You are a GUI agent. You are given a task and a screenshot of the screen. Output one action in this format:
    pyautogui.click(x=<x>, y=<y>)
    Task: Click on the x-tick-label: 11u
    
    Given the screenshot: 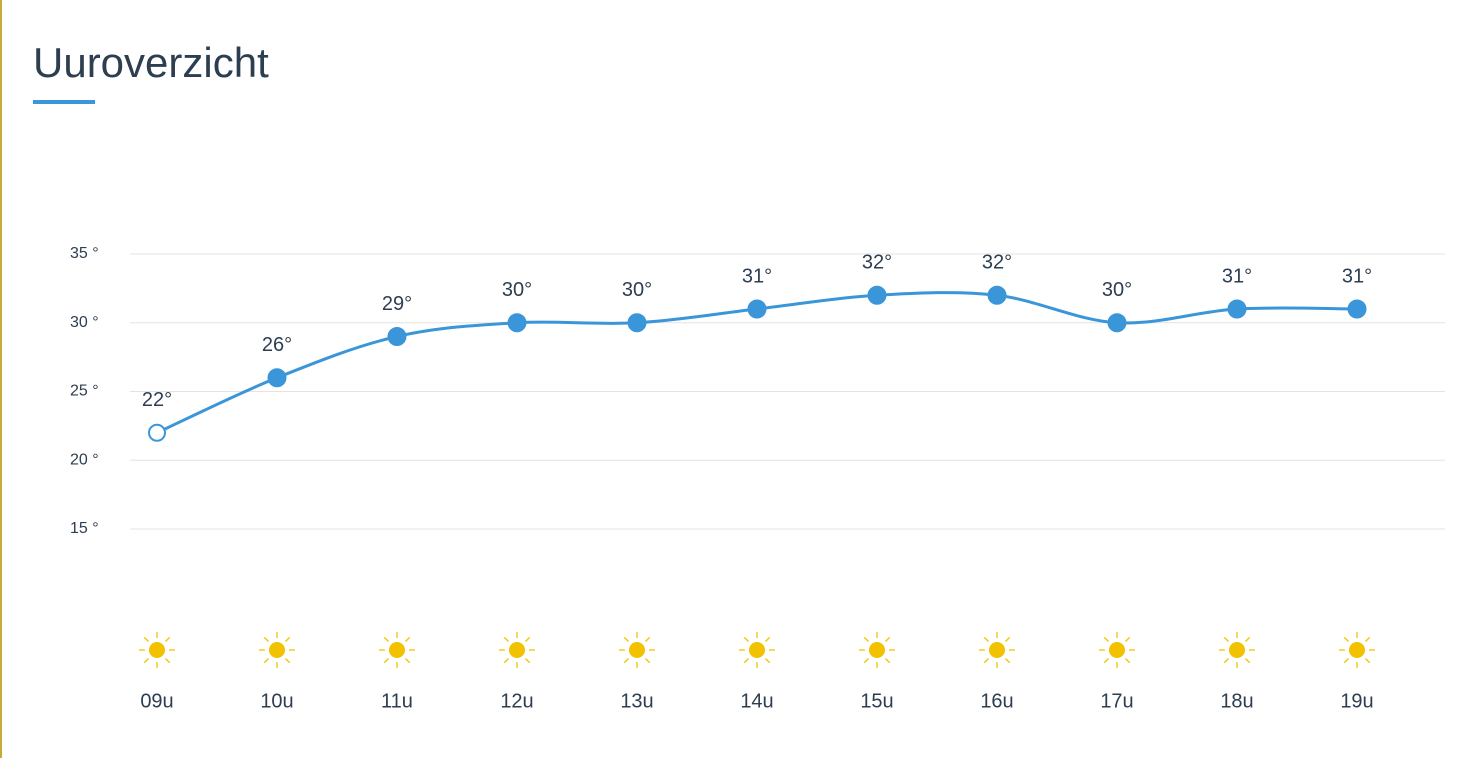 What is the action you would take?
    pyautogui.click(x=397, y=701)
    